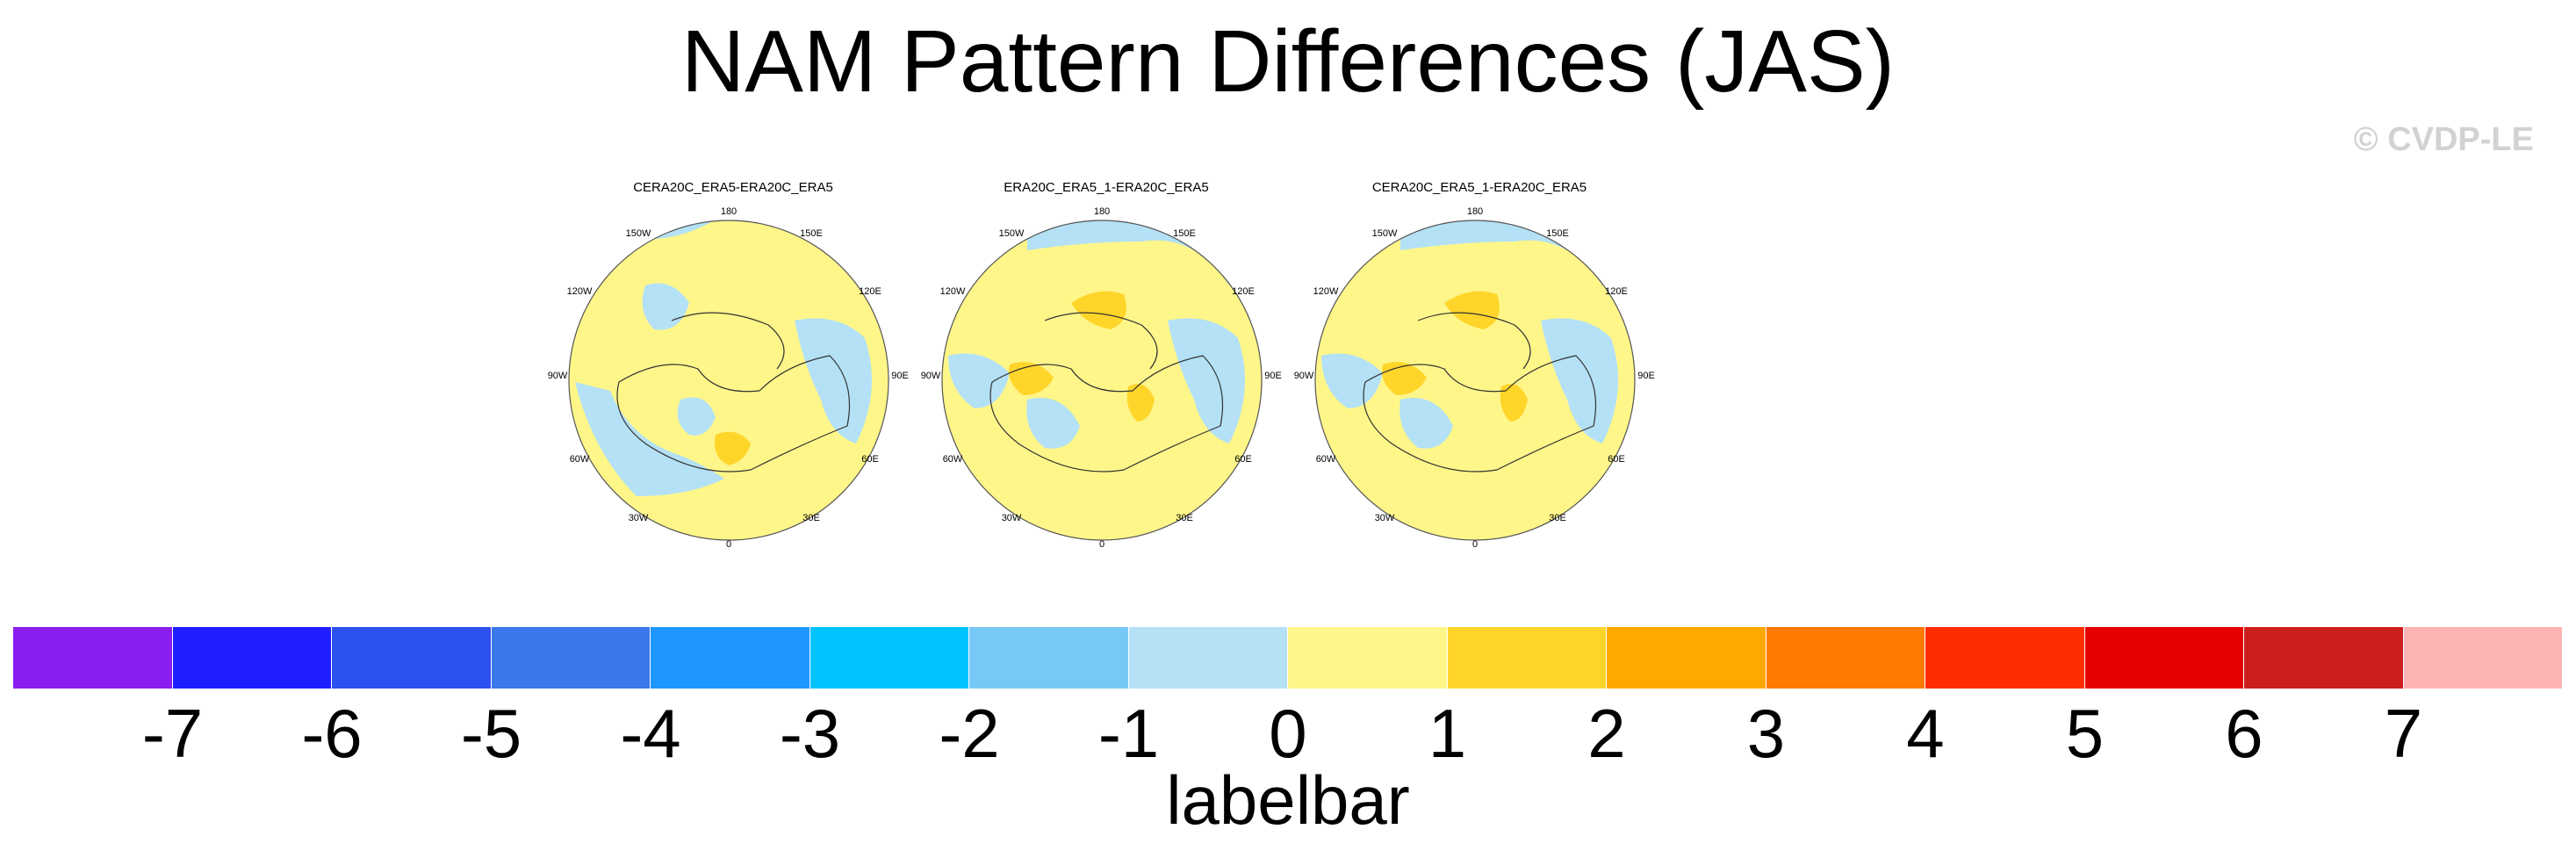 This screenshot has width=2576, height=851. What do you see at coordinates (172, 733) in the screenshot?
I see `labelbar-tick-label: -7` at bounding box center [172, 733].